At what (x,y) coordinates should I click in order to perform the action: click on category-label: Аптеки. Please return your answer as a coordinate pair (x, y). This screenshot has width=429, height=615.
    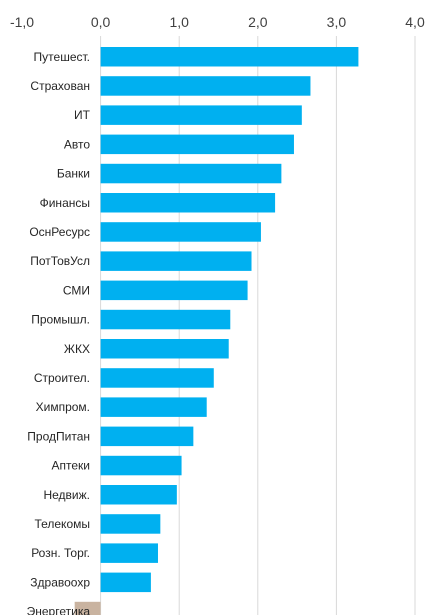
    Looking at the image, I should click on (71, 466).